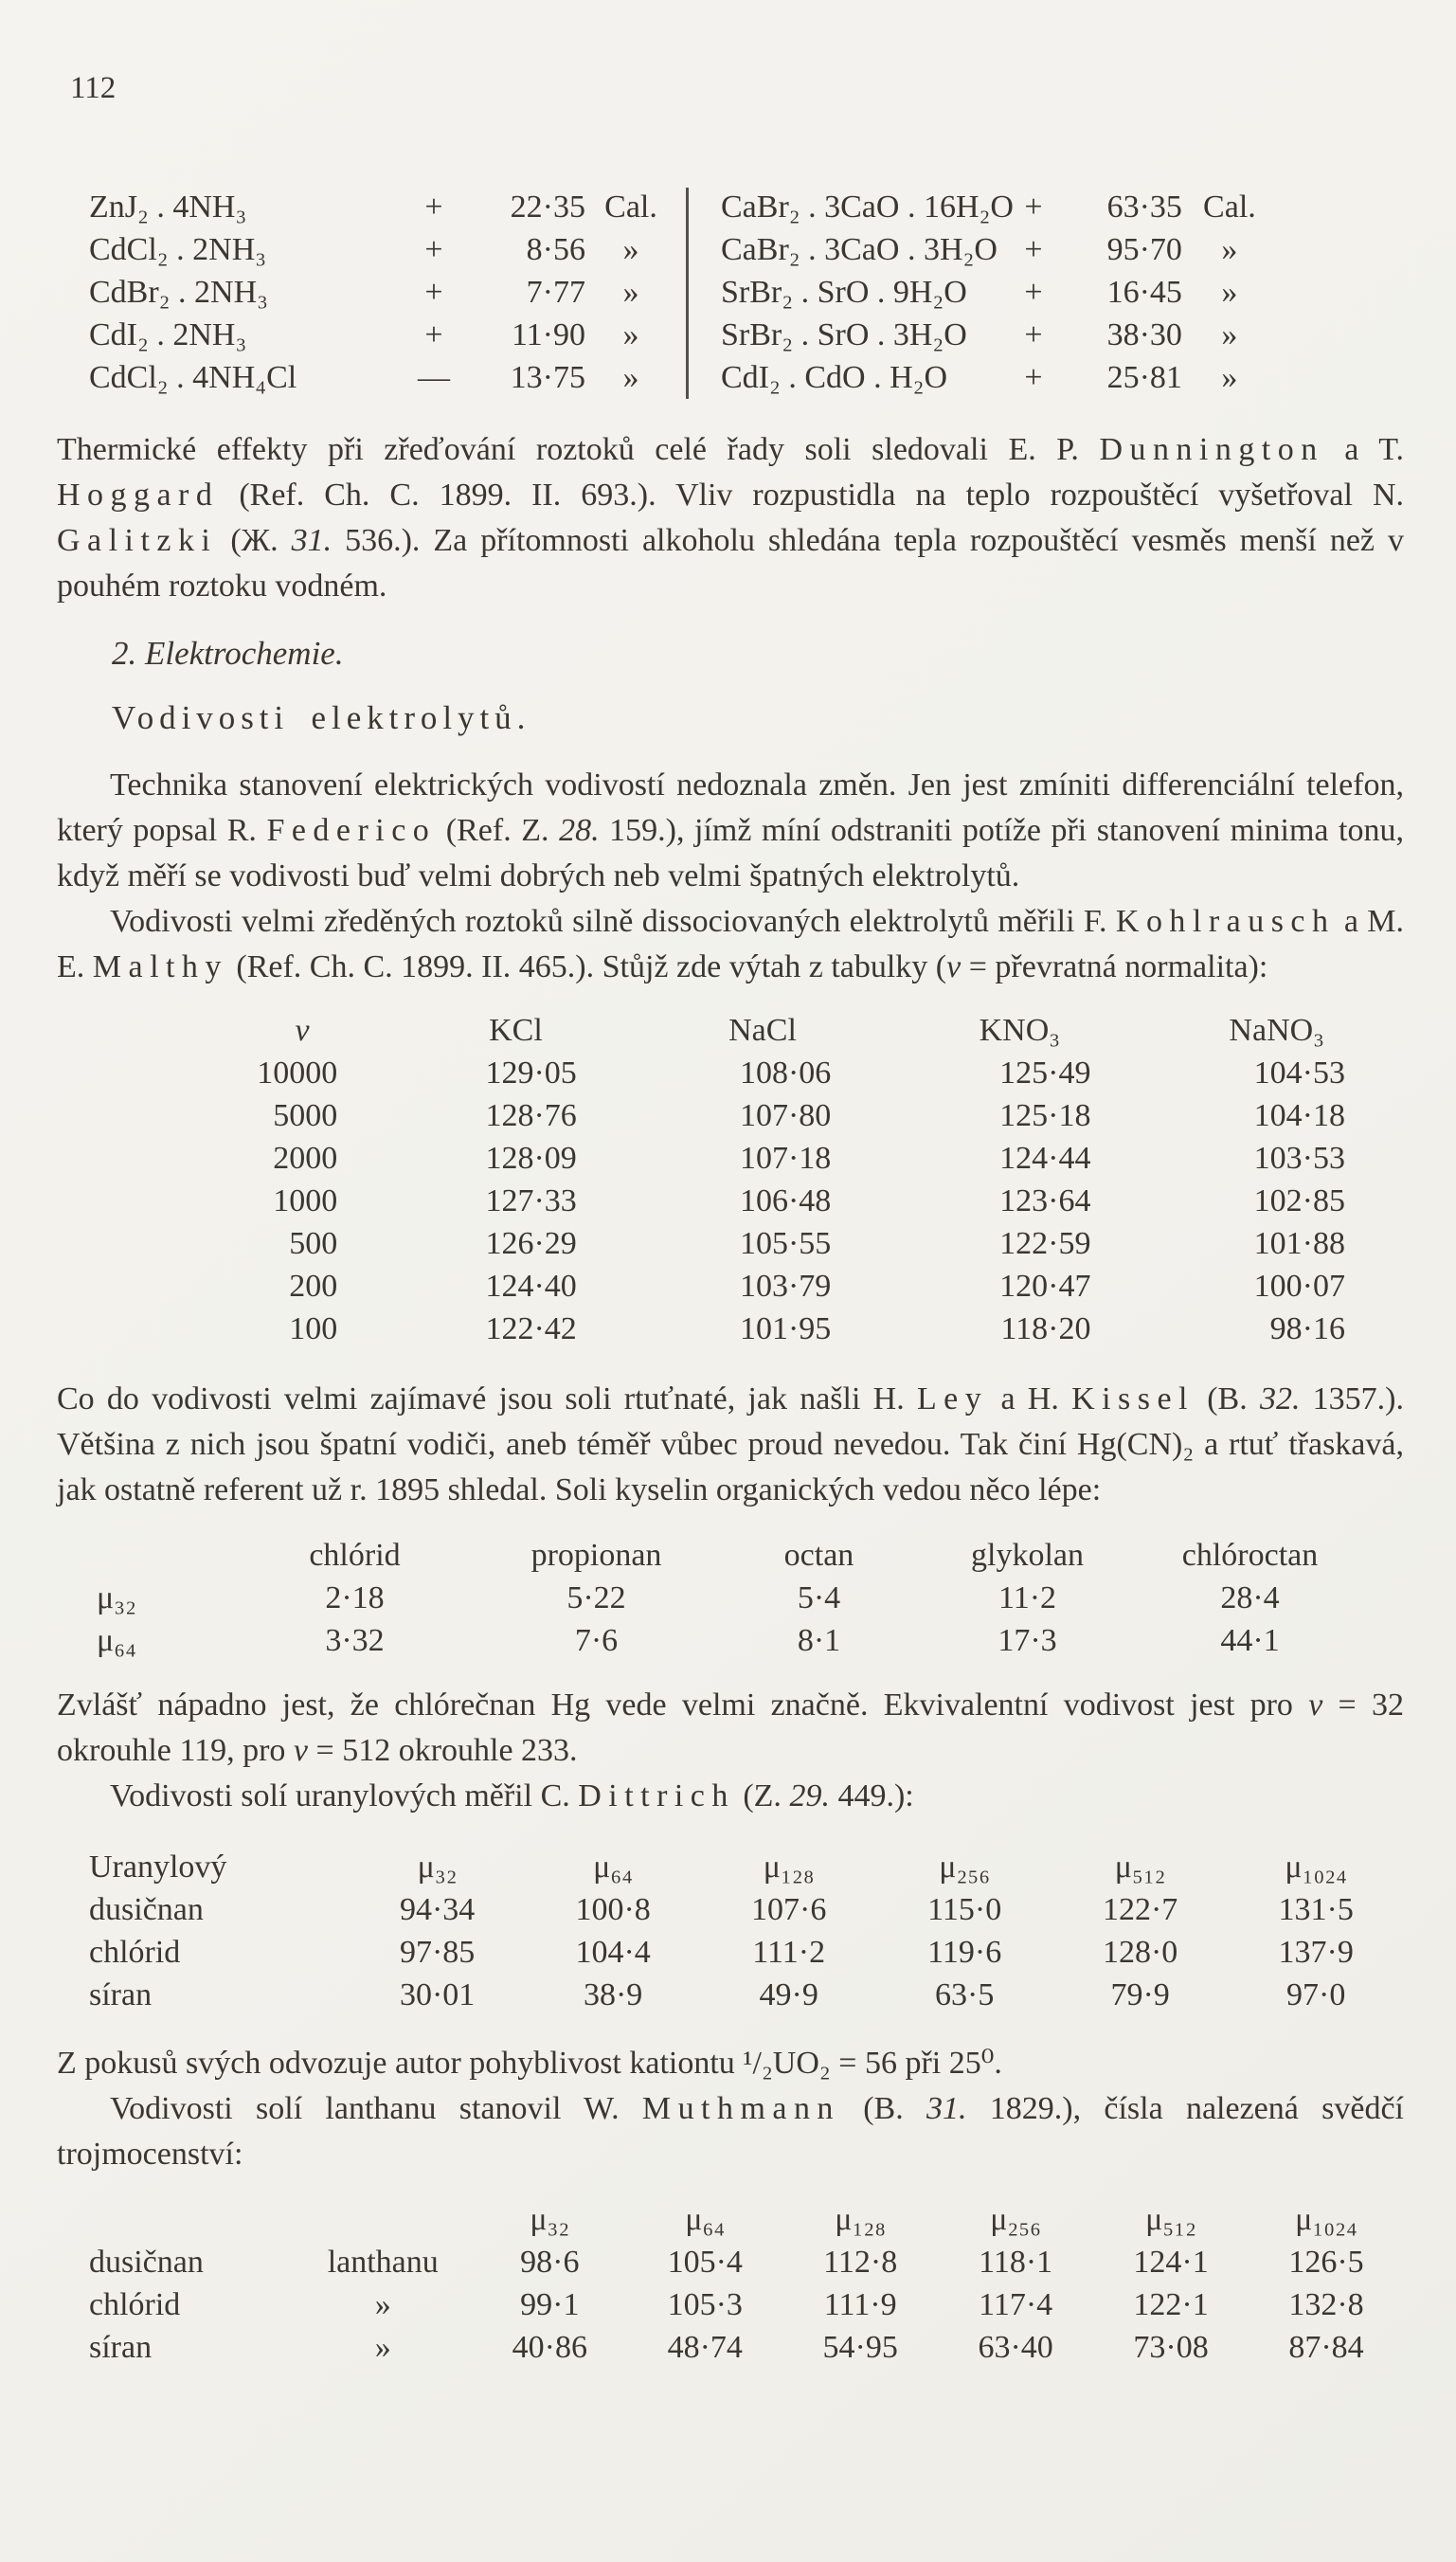 This screenshot has width=1456, height=2562. Describe the element at coordinates (999, 335) in the screenshot. I see `table-row: SrBr₂ . SrO . 3H₂O +38·30 »` at that location.